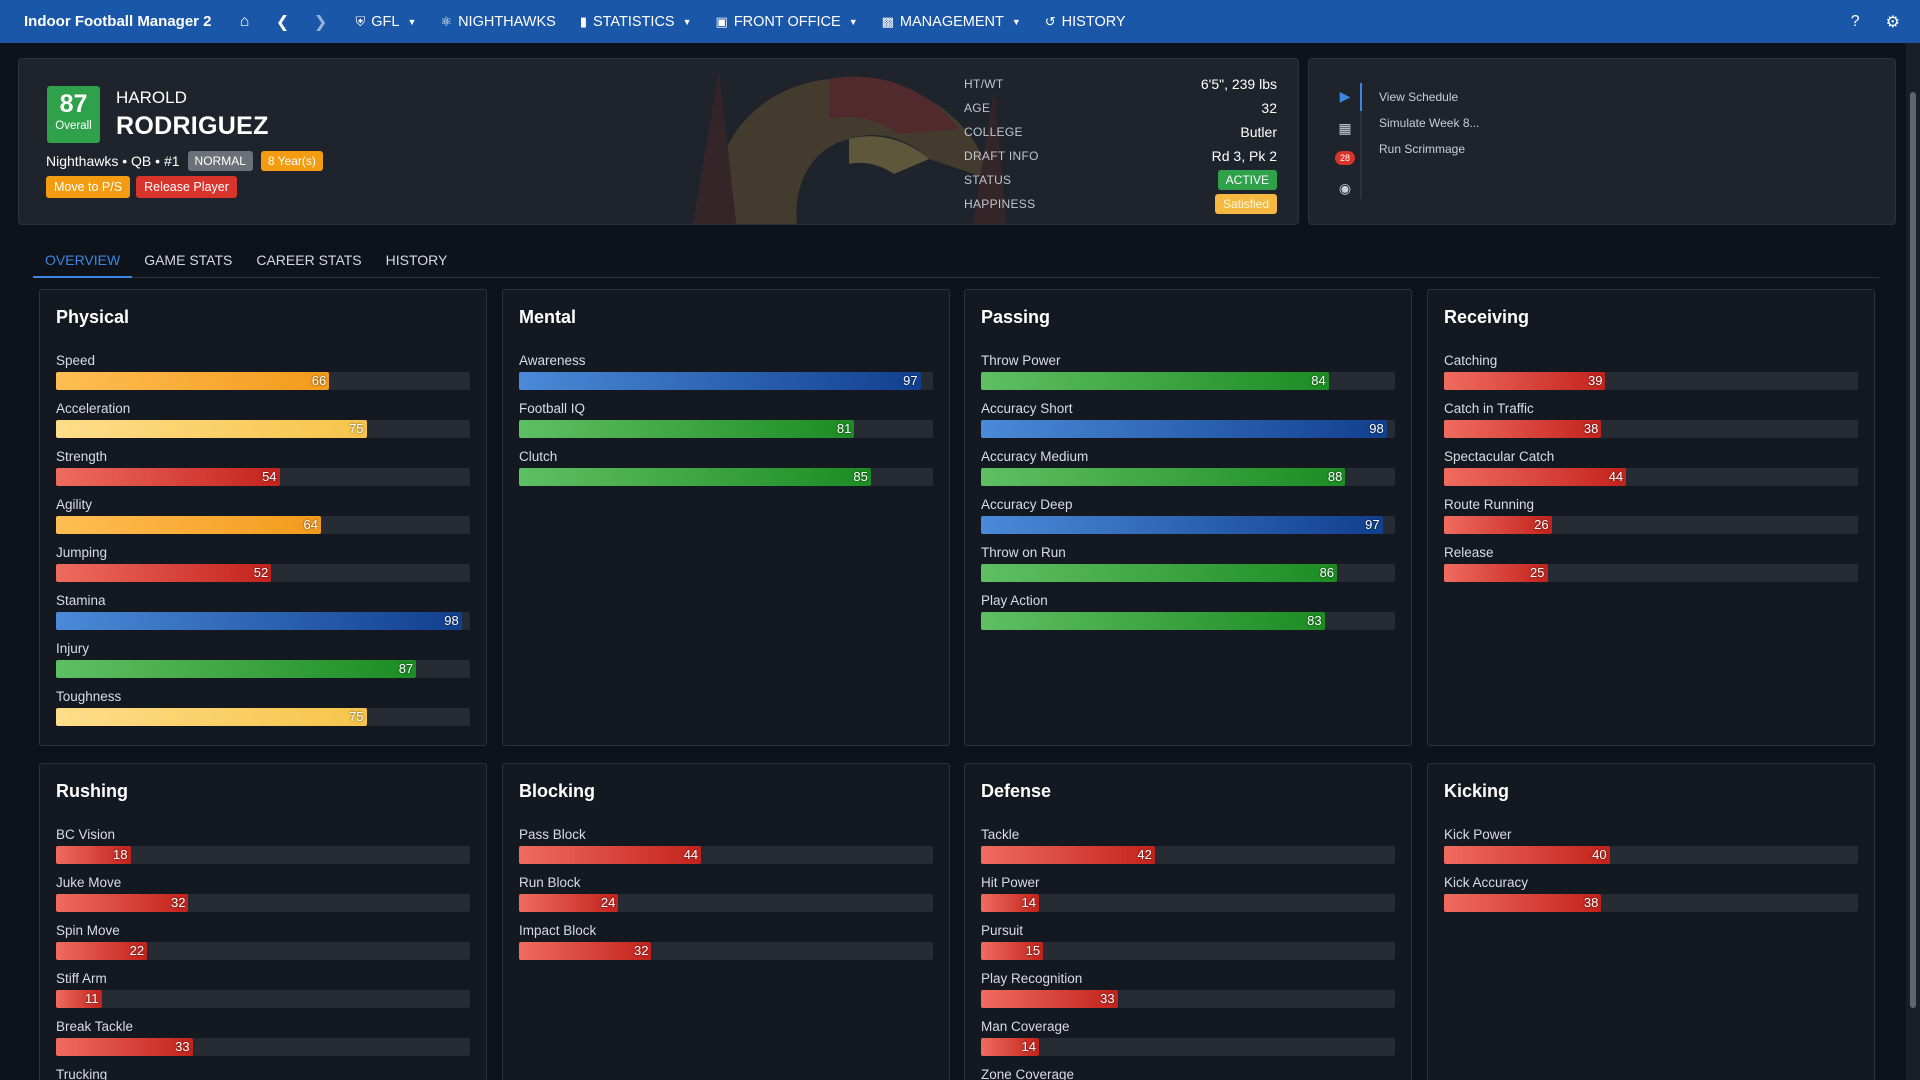 This screenshot has width=1920, height=1080. Describe the element at coordinates (1049, 999) in the screenshot. I see `attribute-bar-fill: 33` at that location.